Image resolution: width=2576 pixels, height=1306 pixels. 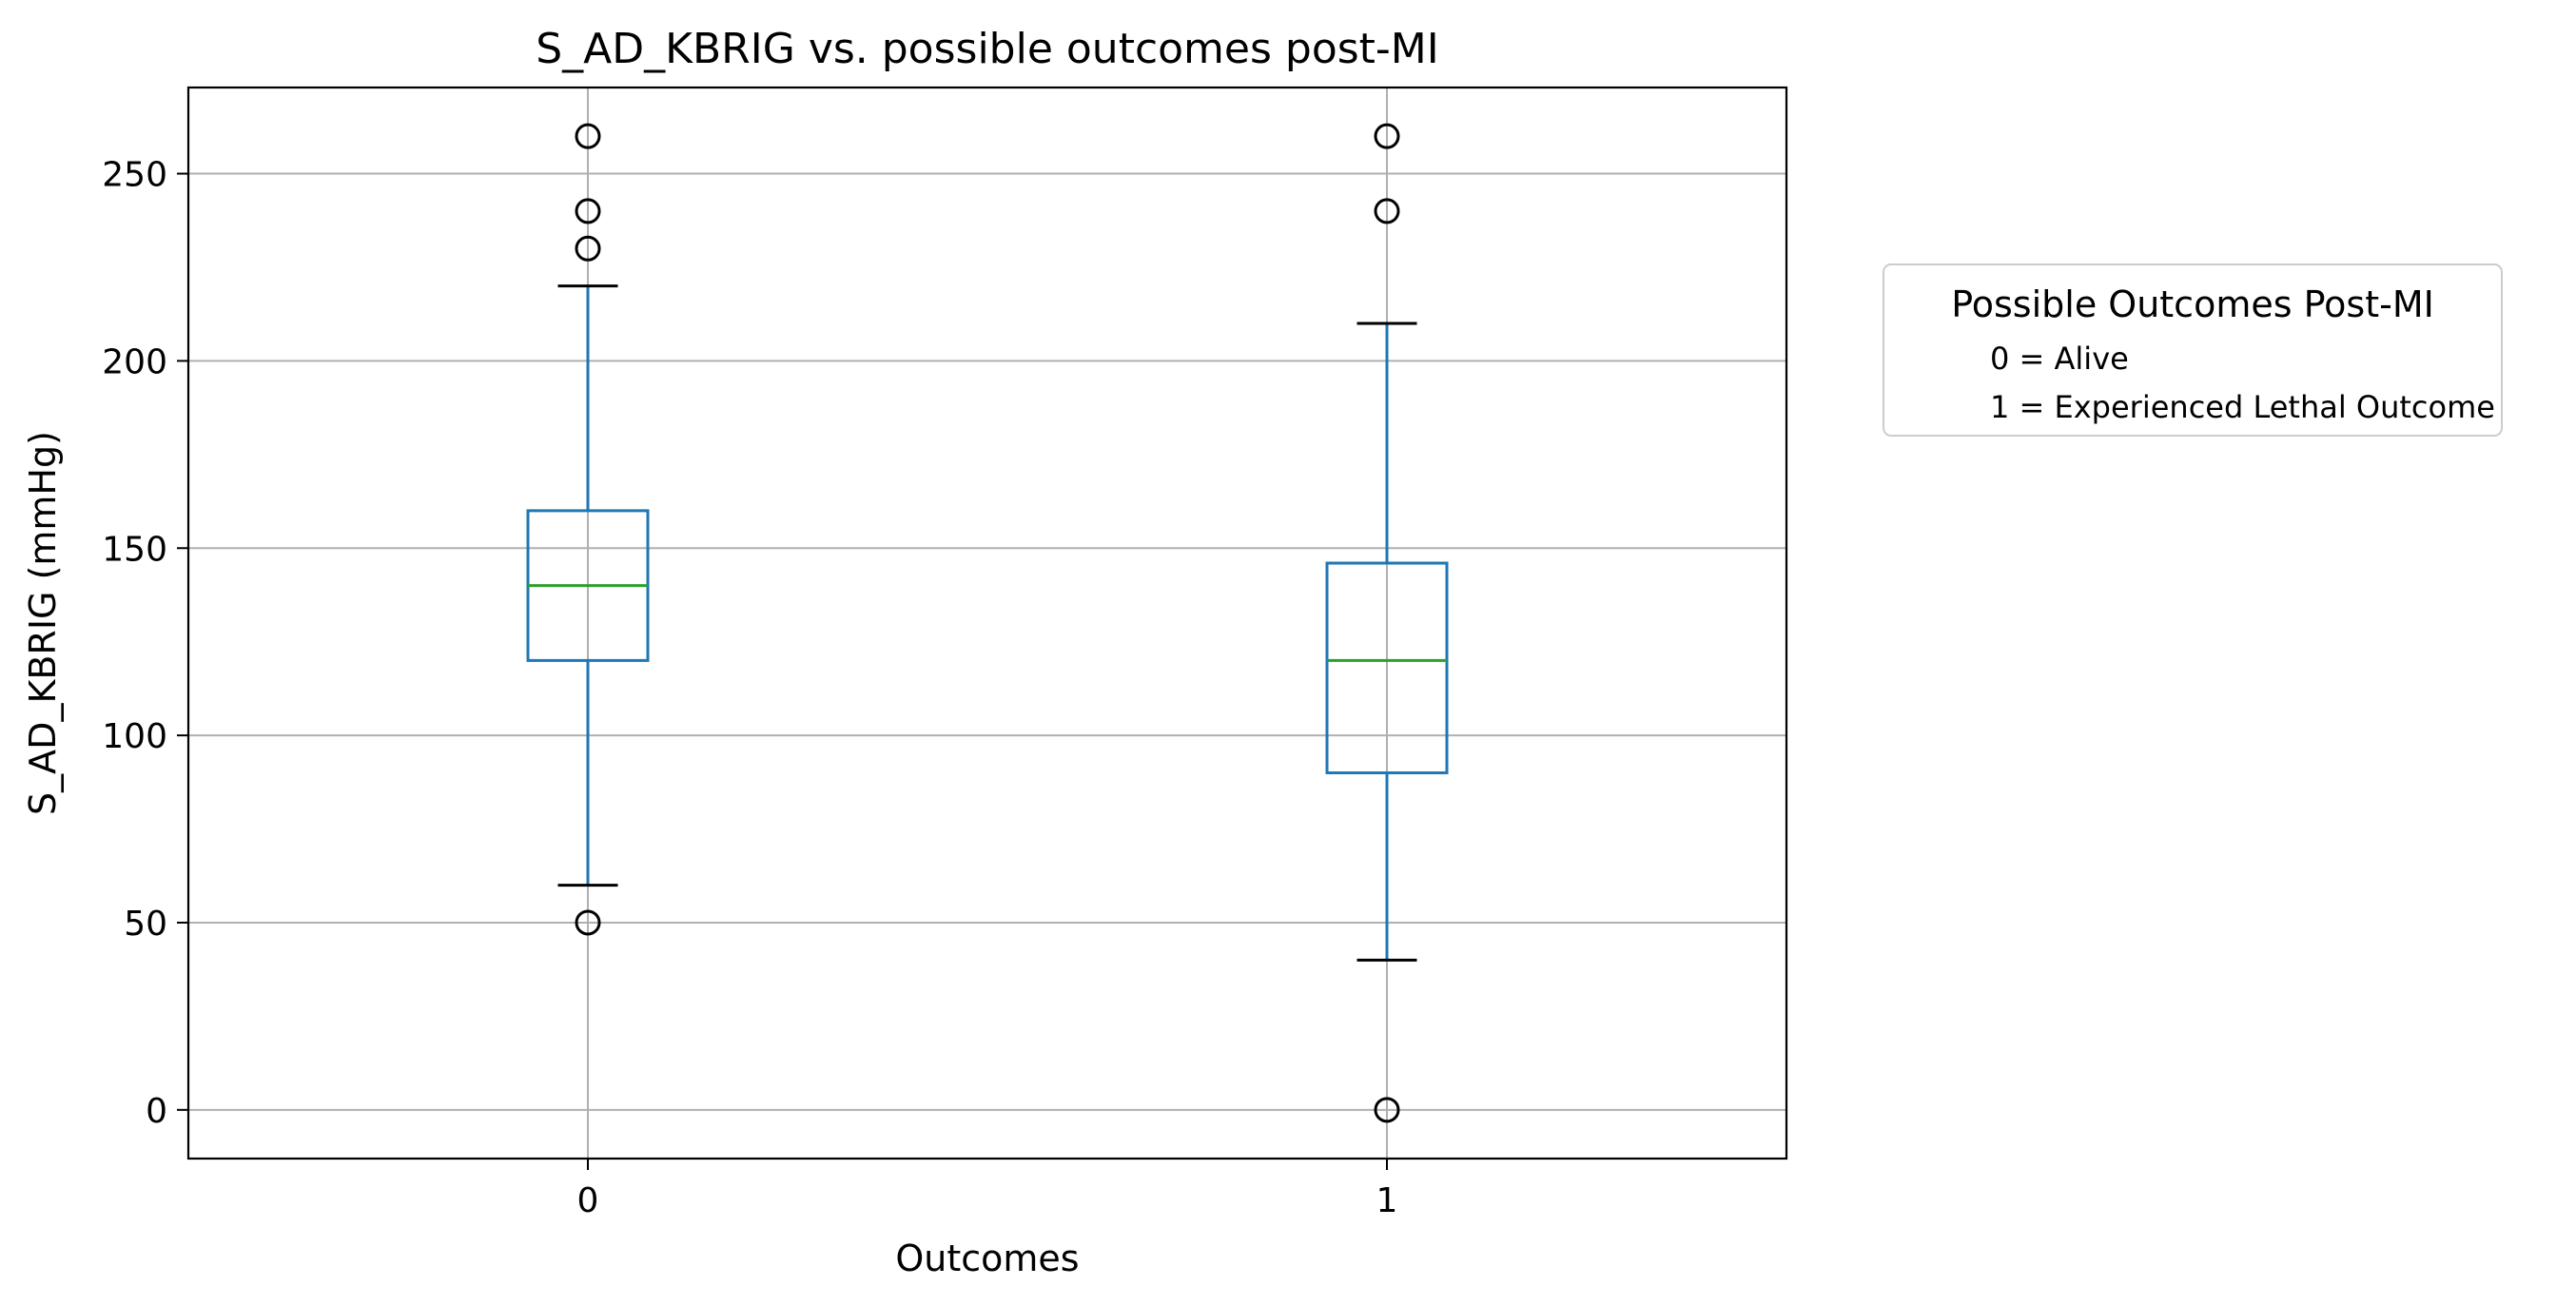 I want to click on y-tick-label: 250, so click(x=134, y=176).